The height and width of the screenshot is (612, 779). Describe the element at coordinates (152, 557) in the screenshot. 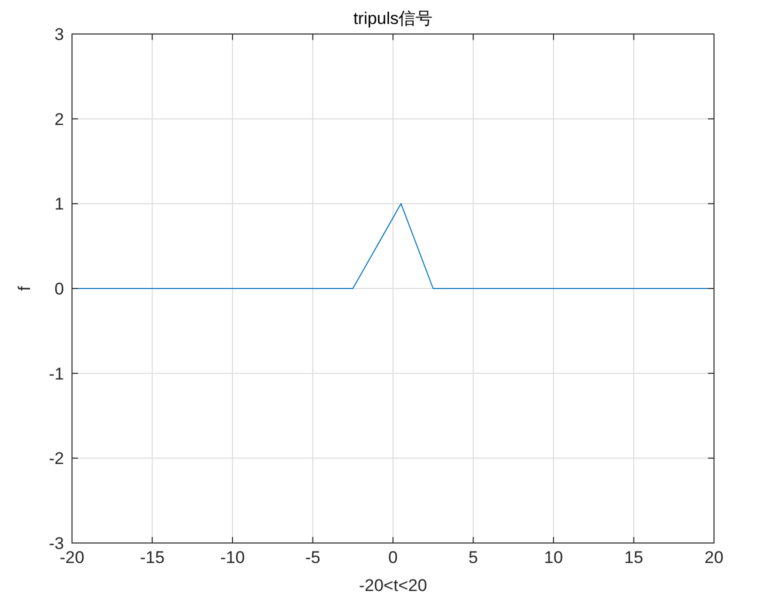

I see `x-tick-label: -15` at that location.